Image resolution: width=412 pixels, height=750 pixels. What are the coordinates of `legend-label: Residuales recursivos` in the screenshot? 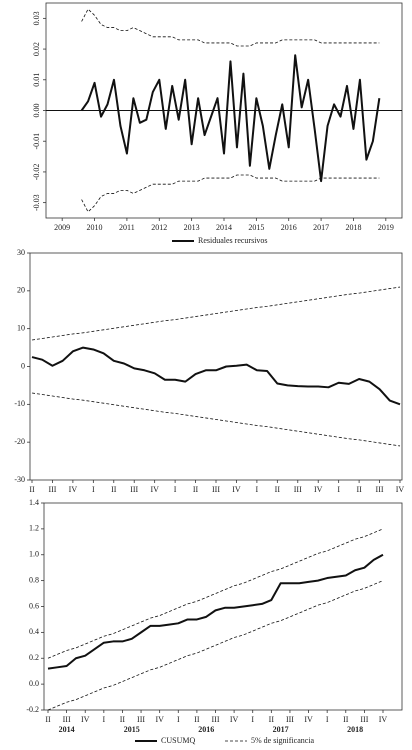 It's located at (233, 240).